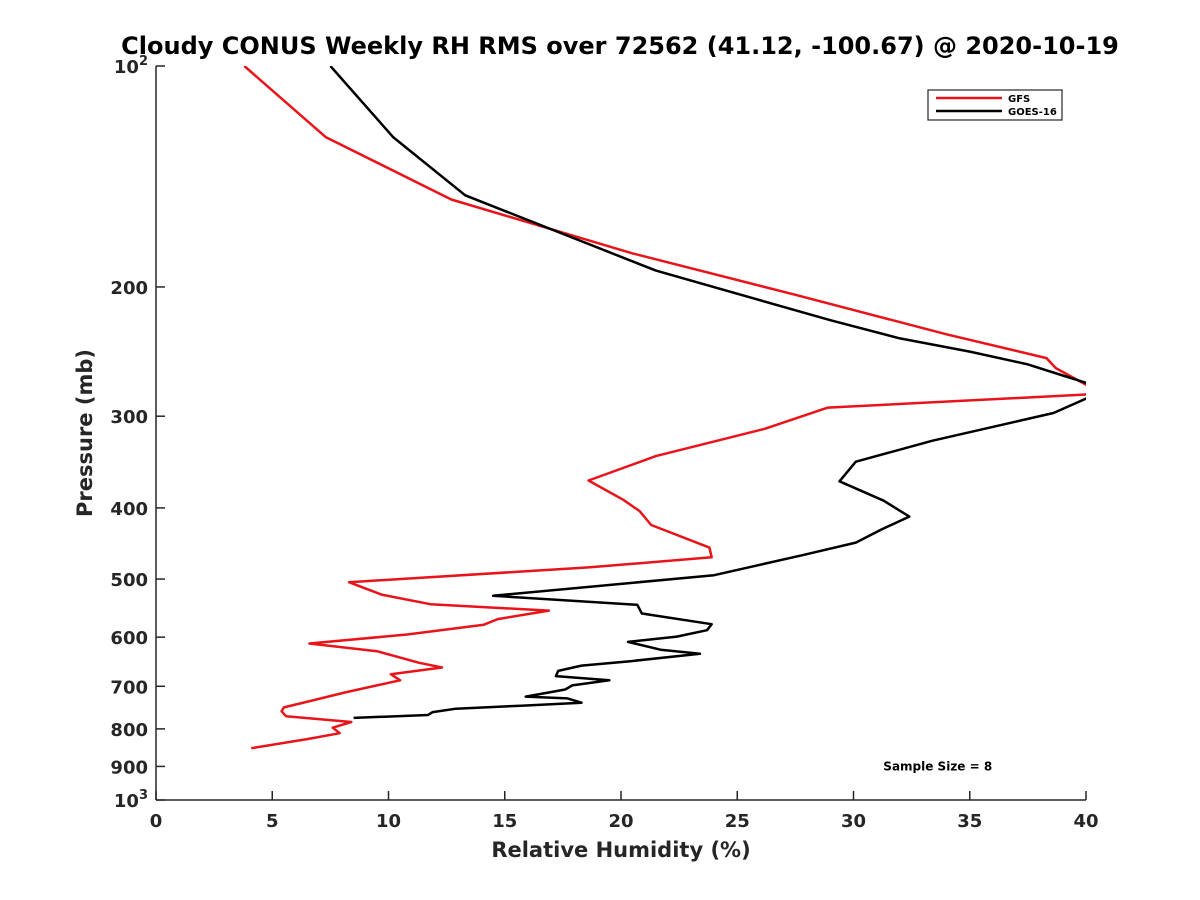 This screenshot has height=900, width=1200. What do you see at coordinates (129, 638) in the screenshot?
I see `y-tick-label: 600` at bounding box center [129, 638].